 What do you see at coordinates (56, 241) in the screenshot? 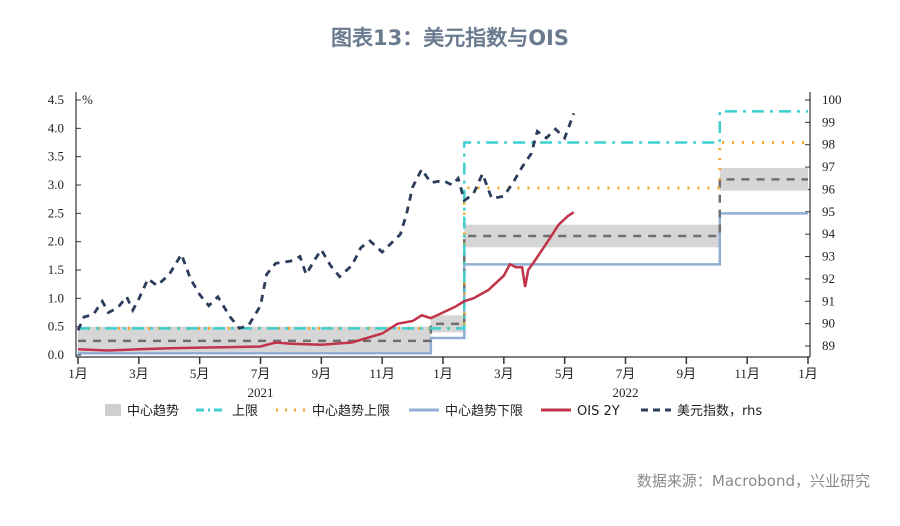
I see `left-tick-label: 2.0` at bounding box center [56, 241].